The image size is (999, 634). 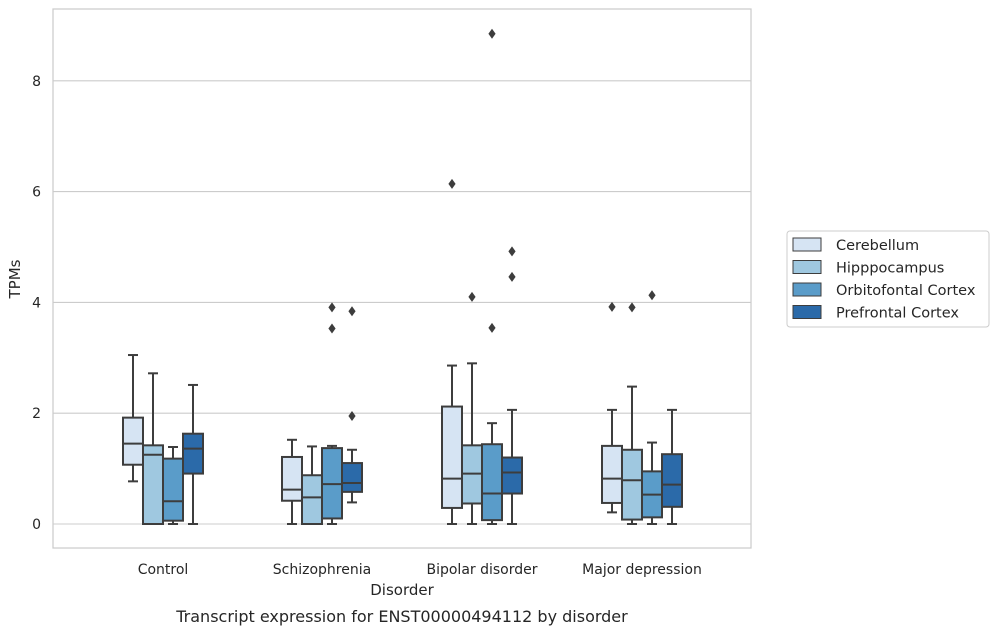 What do you see at coordinates (402, 590) in the screenshot?
I see `x-axis-label: Disorder` at bounding box center [402, 590].